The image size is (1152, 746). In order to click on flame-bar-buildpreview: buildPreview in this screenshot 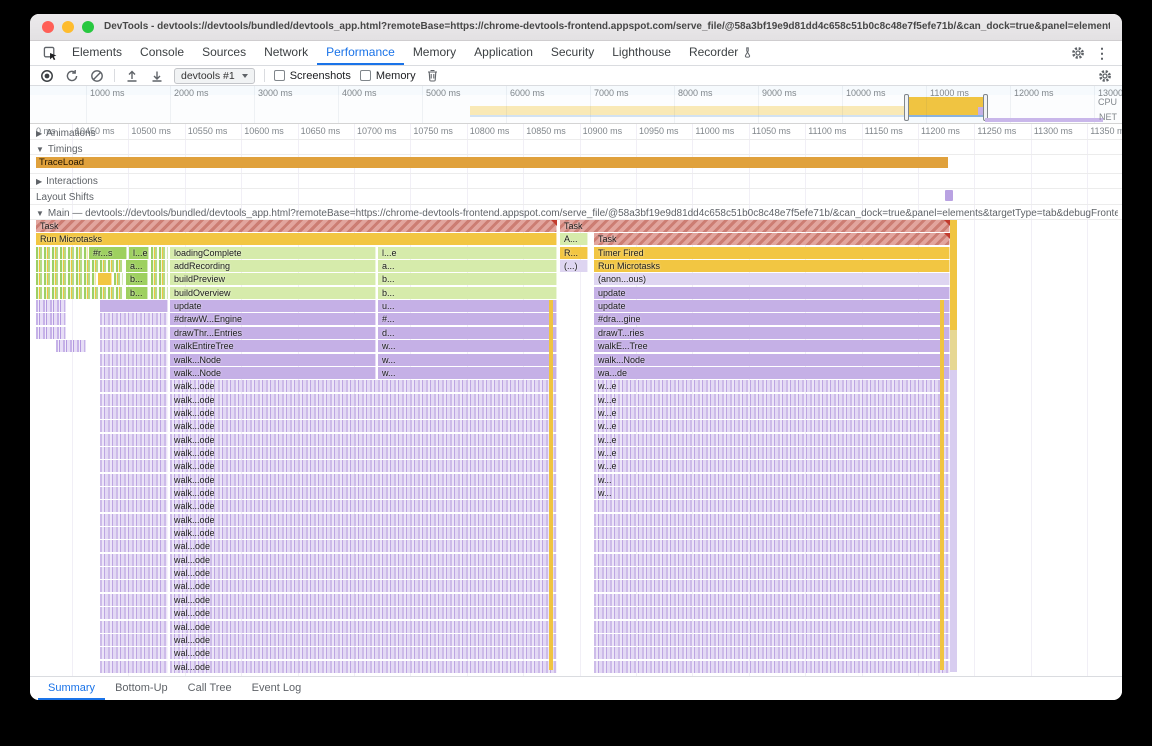, I will do `click(273, 279)`.